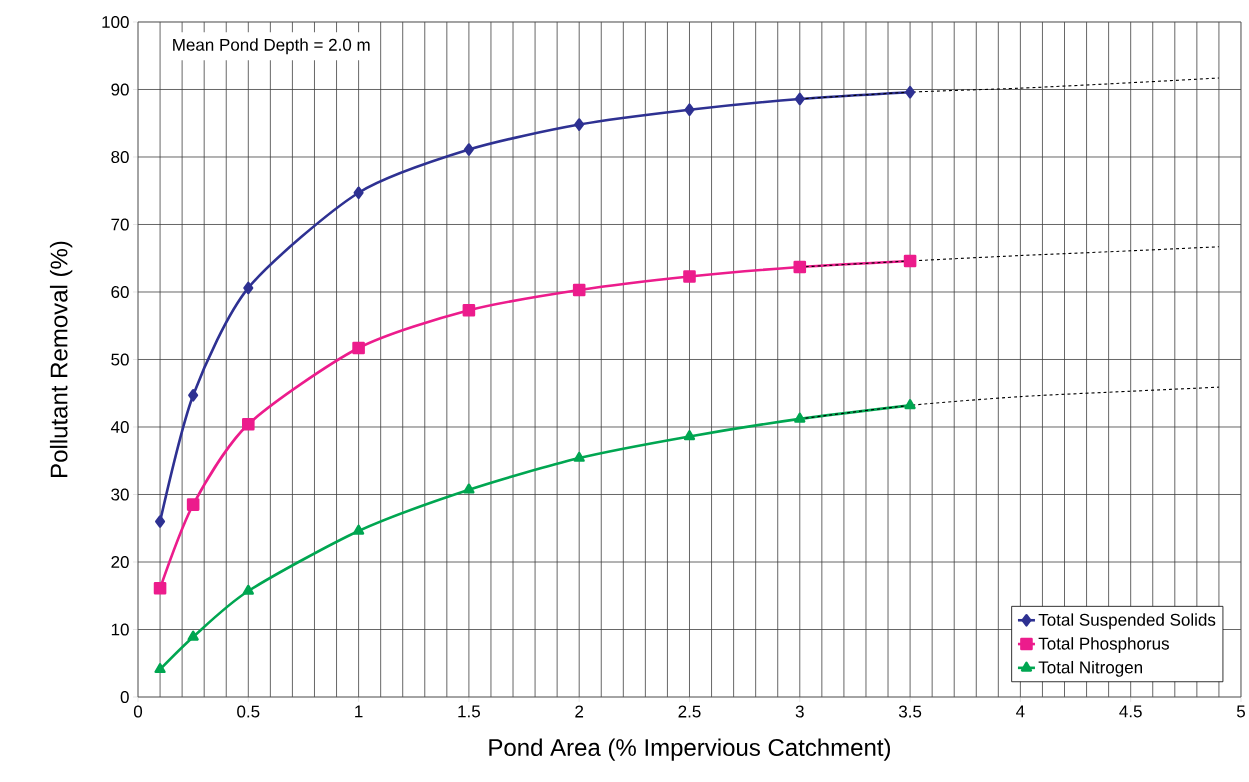 The image size is (1249, 782). What do you see at coordinates (799, 711) in the screenshot?
I see `x-tick-label: 3` at bounding box center [799, 711].